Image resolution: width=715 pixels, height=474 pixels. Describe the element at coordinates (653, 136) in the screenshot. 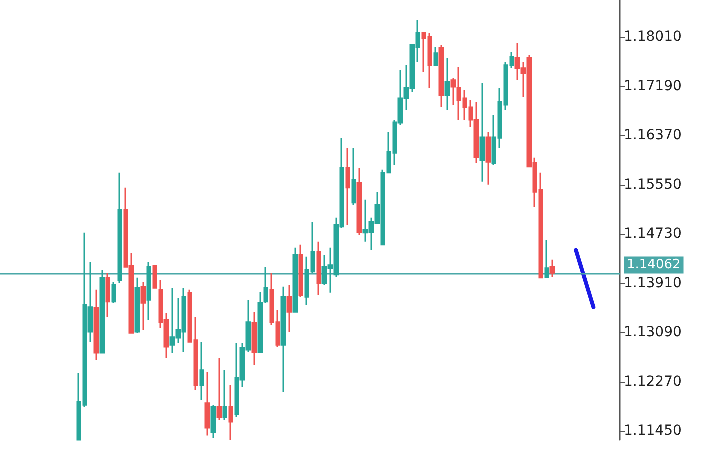

I see `y-tick-label: 1.16370` at that location.